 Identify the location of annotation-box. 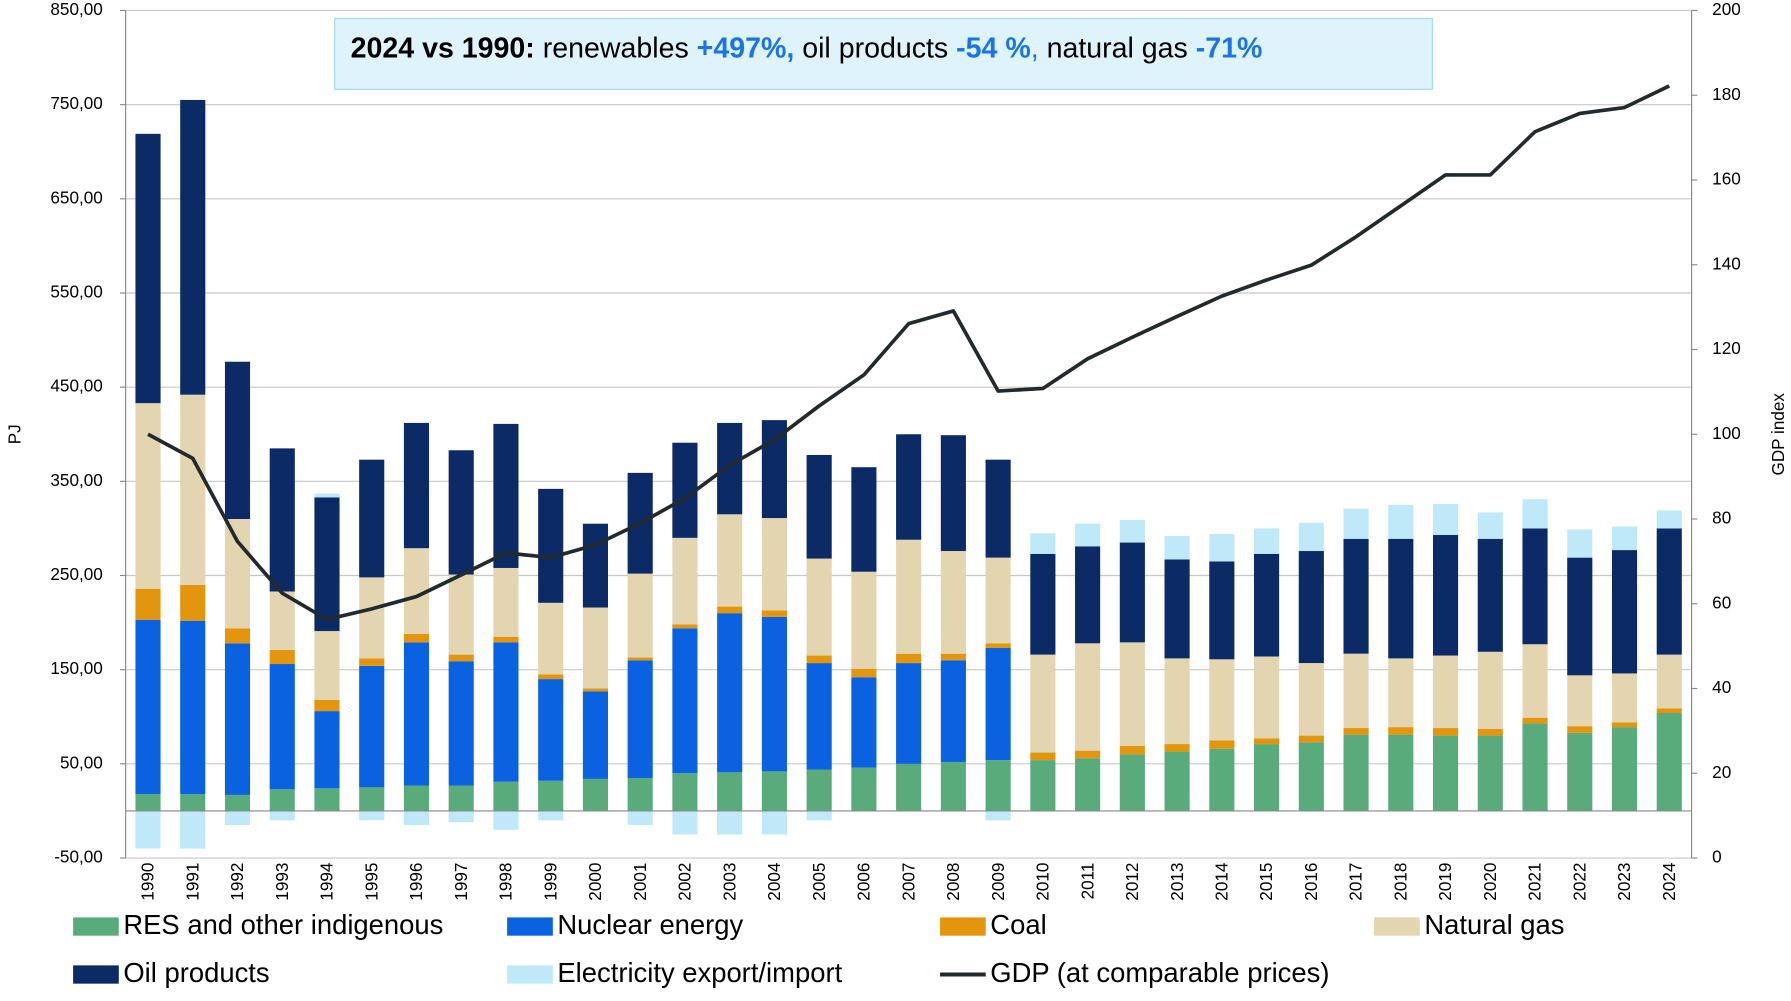
(883, 53).